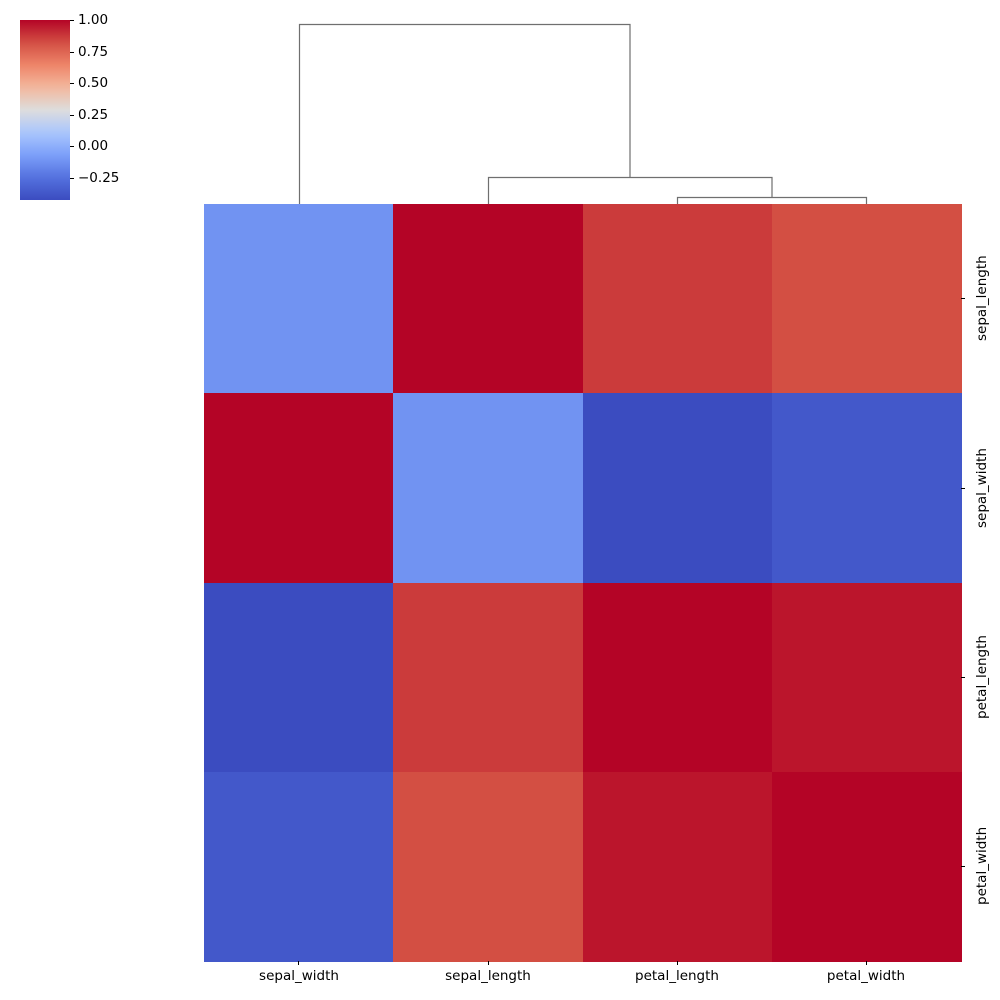  What do you see at coordinates (982, 677) in the screenshot?
I see `y-tick-label: petal_length` at bounding box center [982, 677].